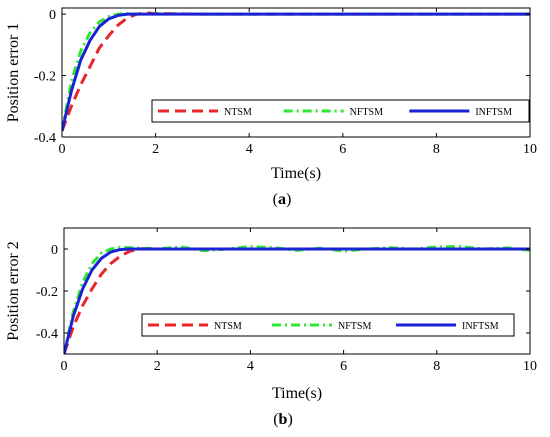 Image resolution: width=550 pixels, height=437 pixels. Describe the element at coordinates (13, 73) in the screenshot. I see `y-axis-label: Position error 1` at that location.